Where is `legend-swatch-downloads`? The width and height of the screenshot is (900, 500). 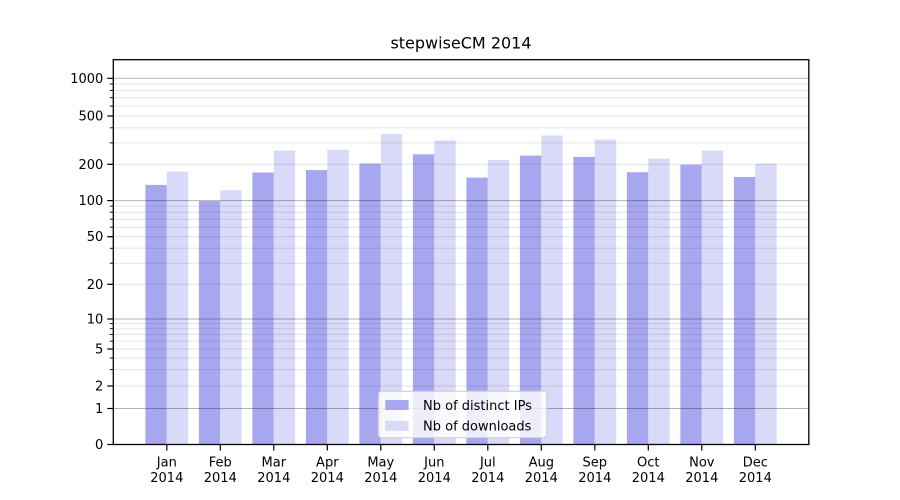
legend-swatch-downloads is located at coordinates (397, 425).